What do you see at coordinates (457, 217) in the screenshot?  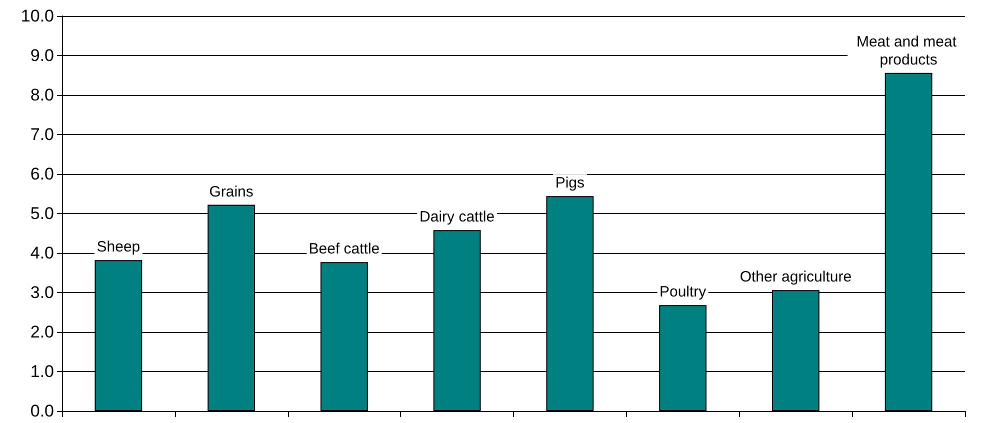 I see `x-tick-label: Dairy cattle` at bounding box center [457, 217].